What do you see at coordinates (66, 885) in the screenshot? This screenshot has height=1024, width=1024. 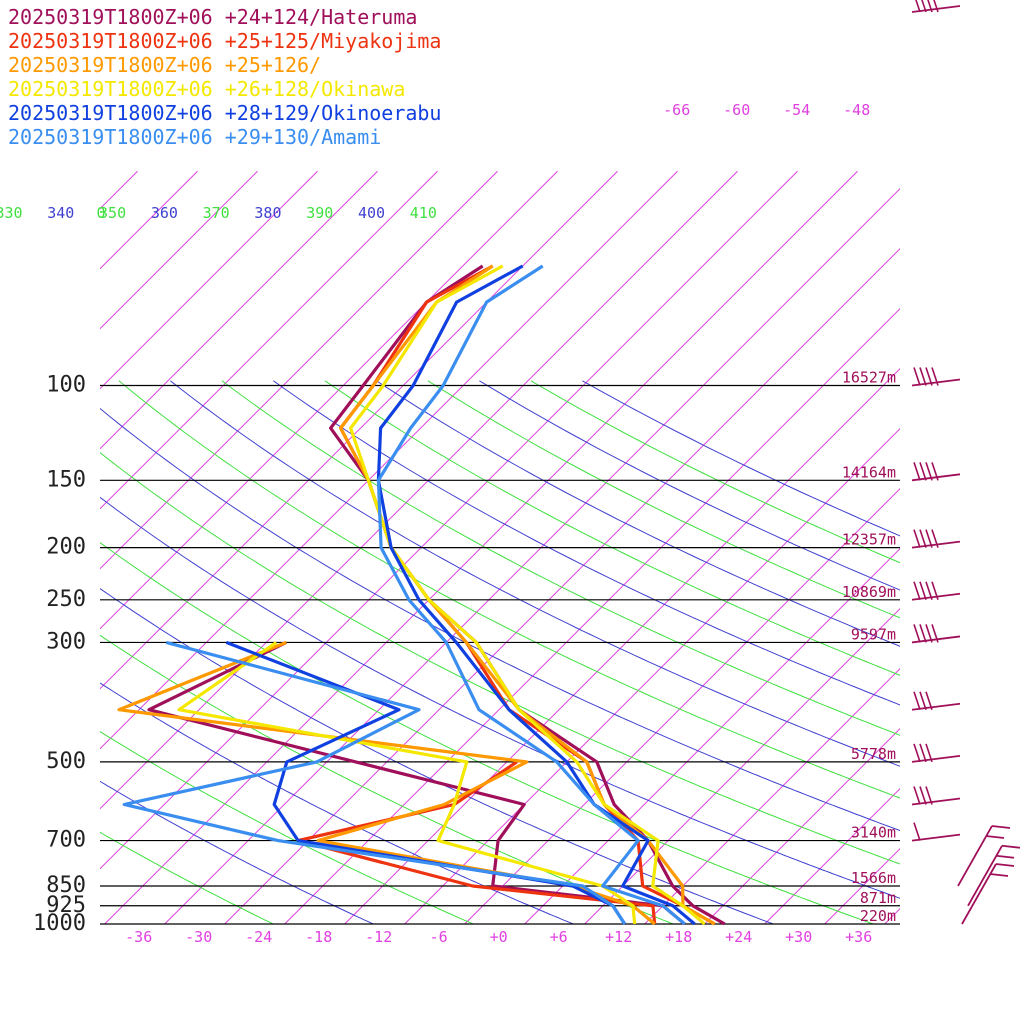 I see `pressure-label: 850` at bounding box center [66, 885].